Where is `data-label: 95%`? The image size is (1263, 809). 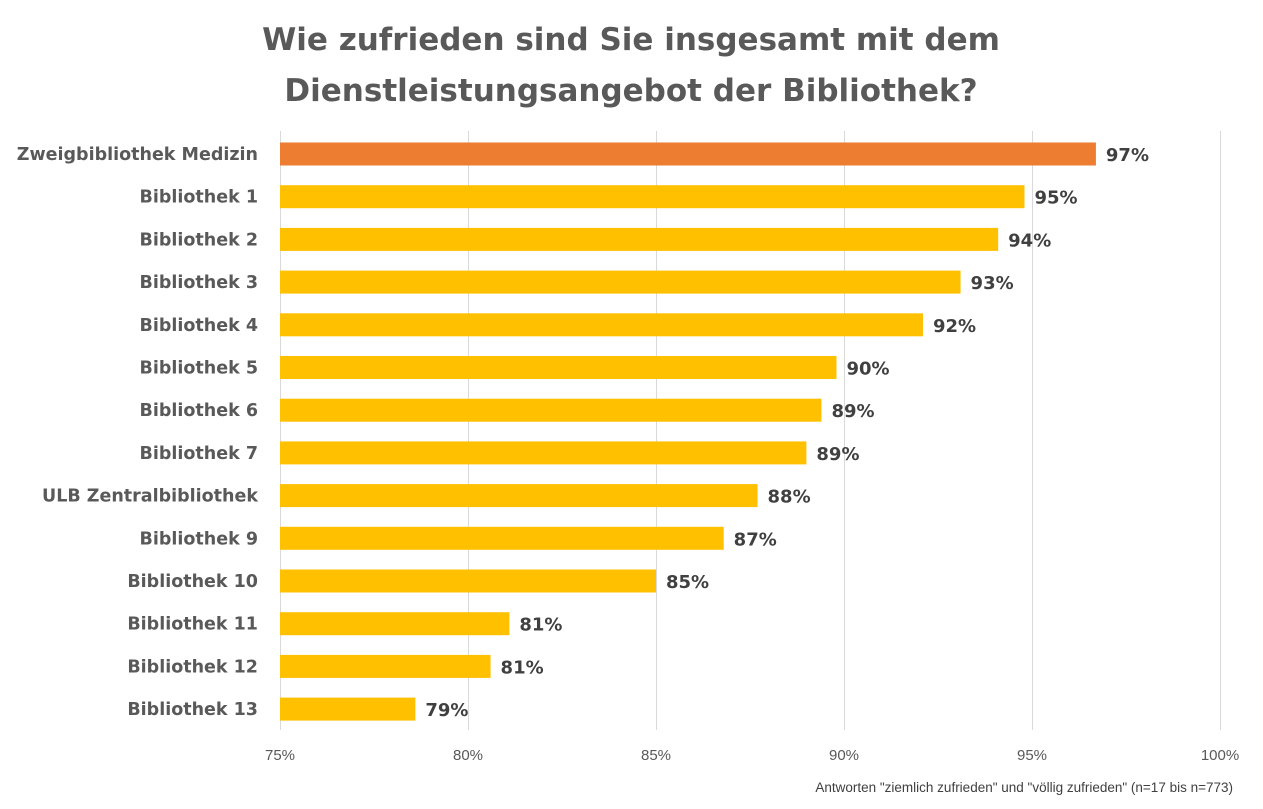
data-label: 95% is located at coordinates (1055, 198).